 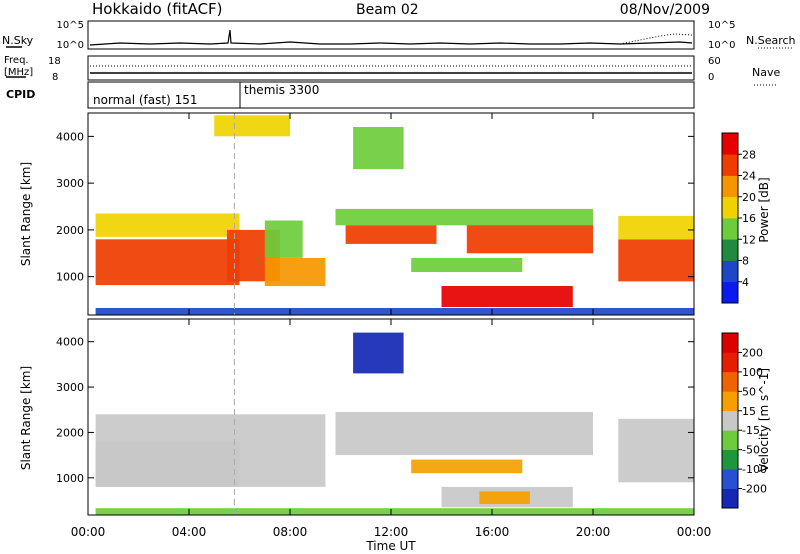 What do you see at coordinates (752, 352) in the screenshot?
I see `velocity-colorbar-tick-label-0: 200` at bounding box center [752, 352].